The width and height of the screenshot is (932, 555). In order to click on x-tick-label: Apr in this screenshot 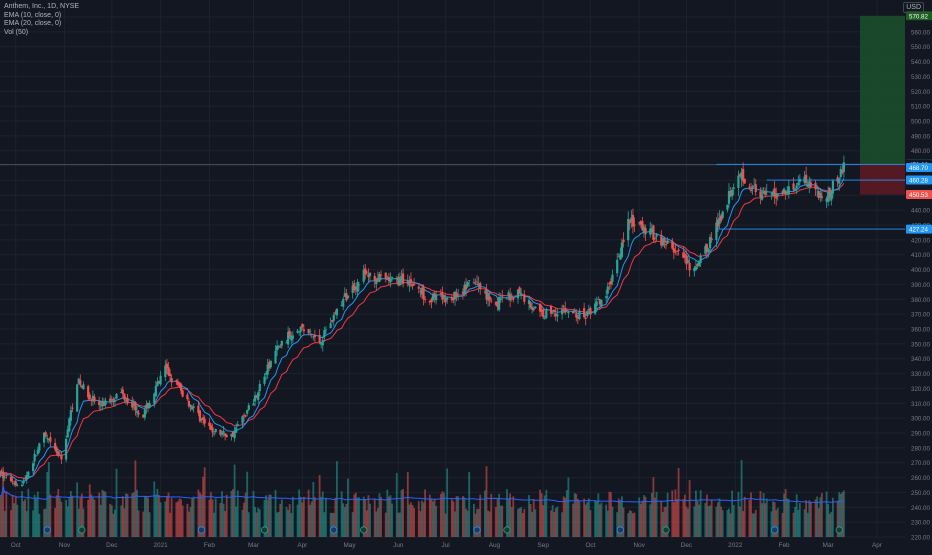, I will do `click(302, 545)`.